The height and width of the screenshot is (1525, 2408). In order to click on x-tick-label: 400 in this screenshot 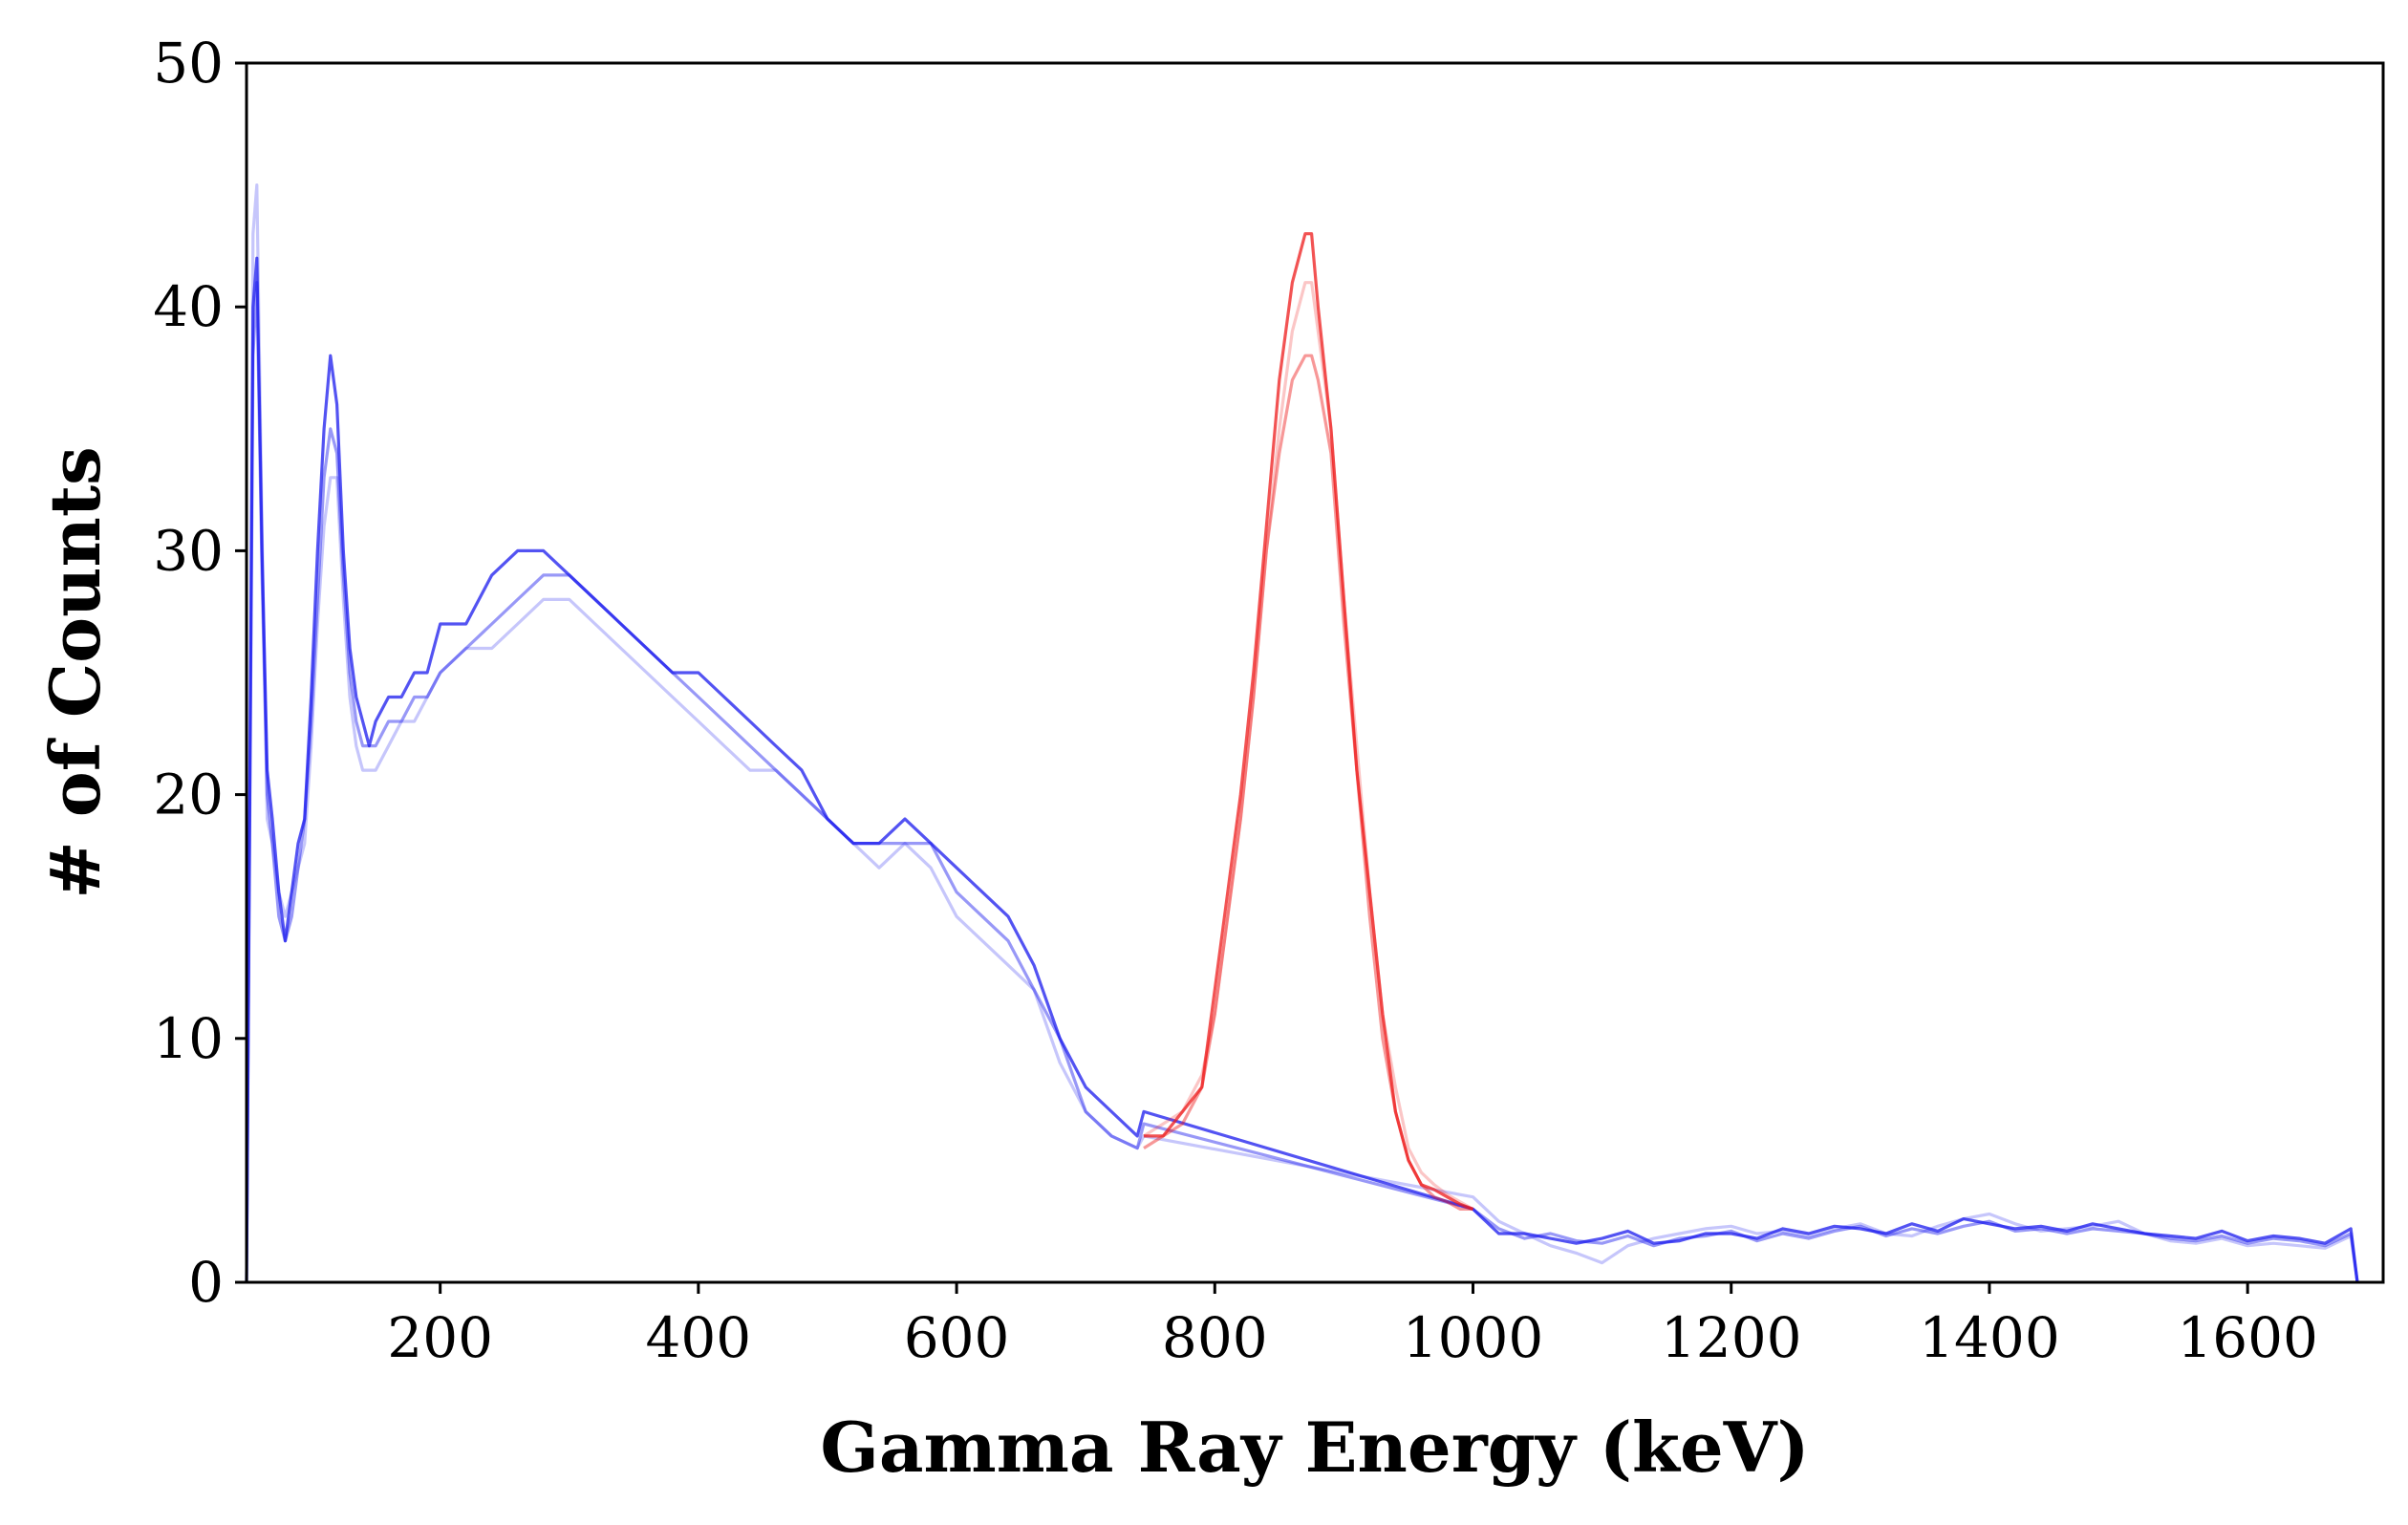, I will do `click(699, 1337)`.